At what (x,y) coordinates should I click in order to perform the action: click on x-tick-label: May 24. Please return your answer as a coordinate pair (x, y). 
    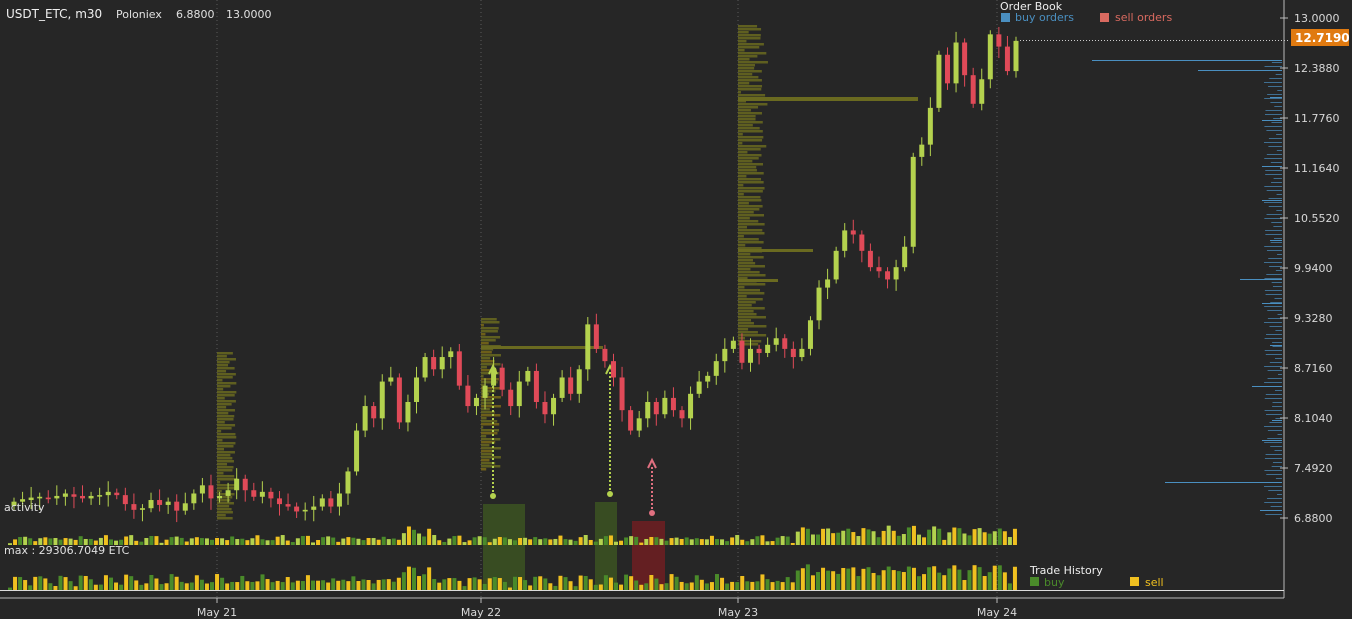
    Looking at the image, I should click on (997, 612).